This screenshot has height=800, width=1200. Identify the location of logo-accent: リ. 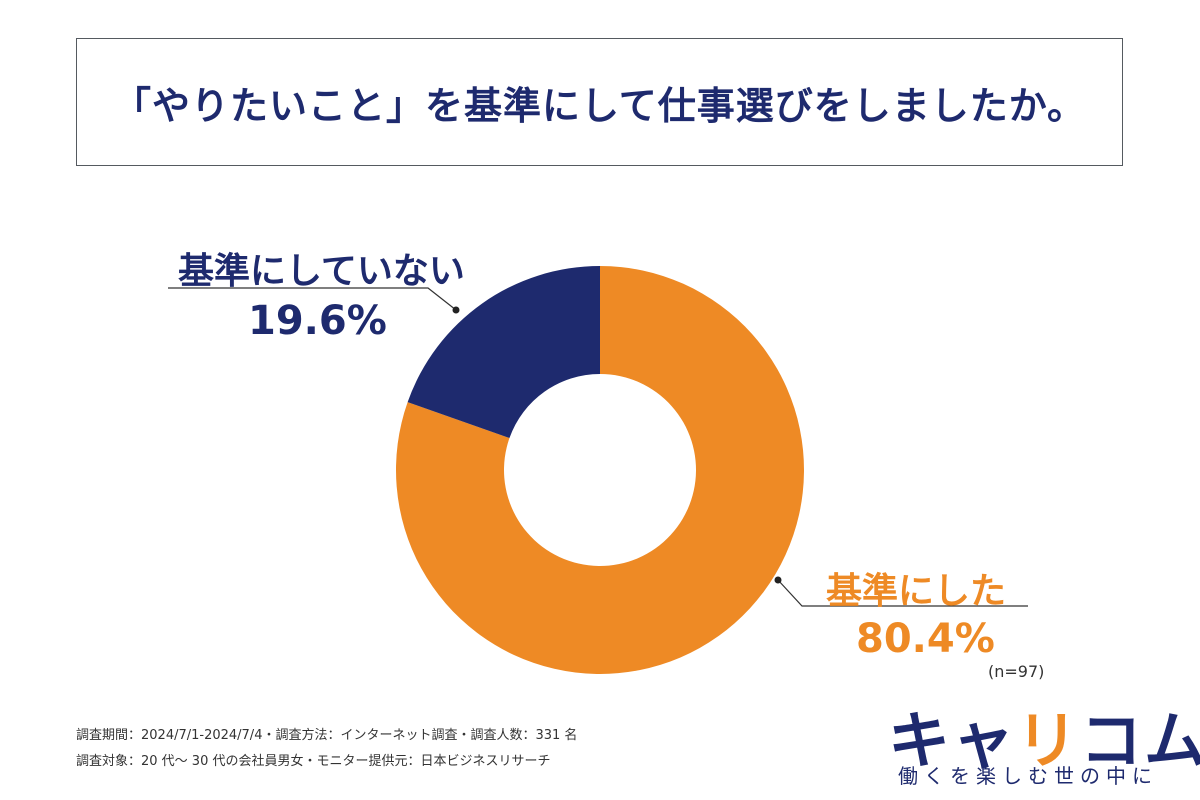
(1048, 740).